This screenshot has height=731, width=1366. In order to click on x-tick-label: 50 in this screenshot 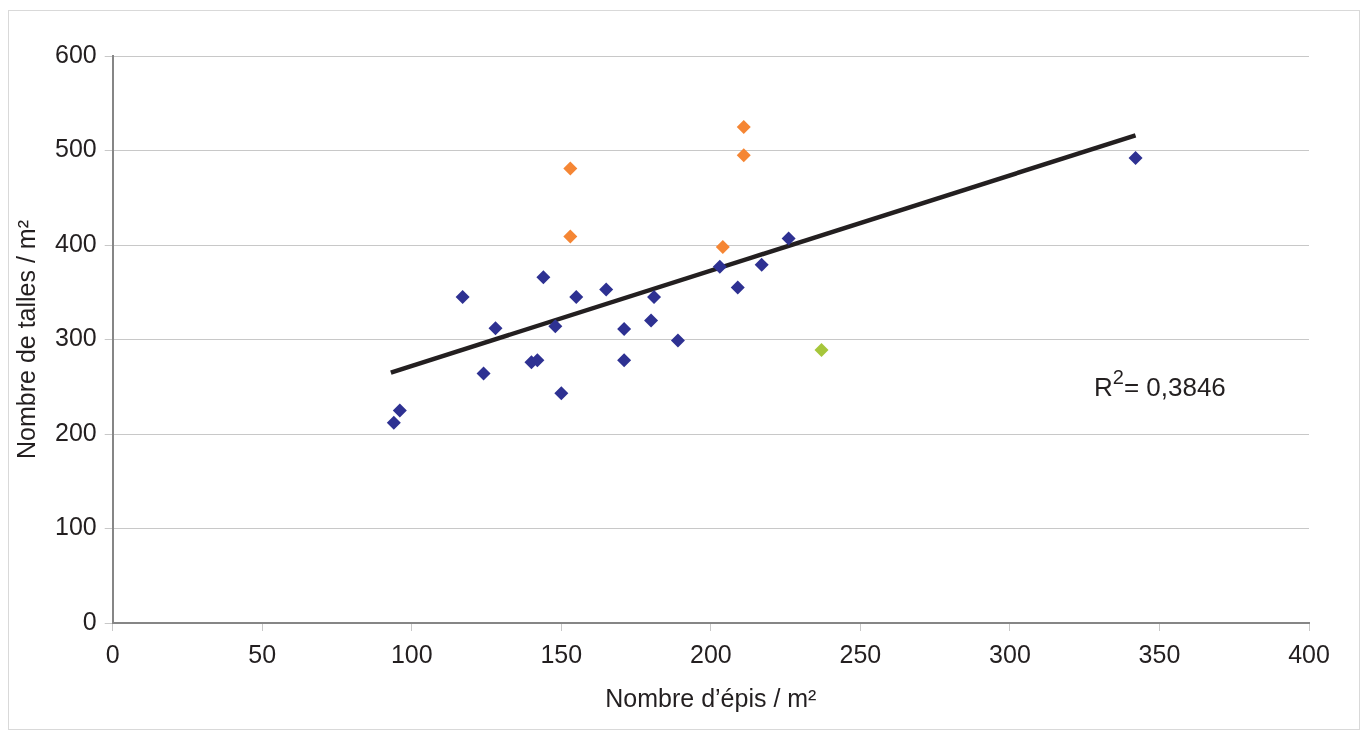, I will do `click(262, 653)`.